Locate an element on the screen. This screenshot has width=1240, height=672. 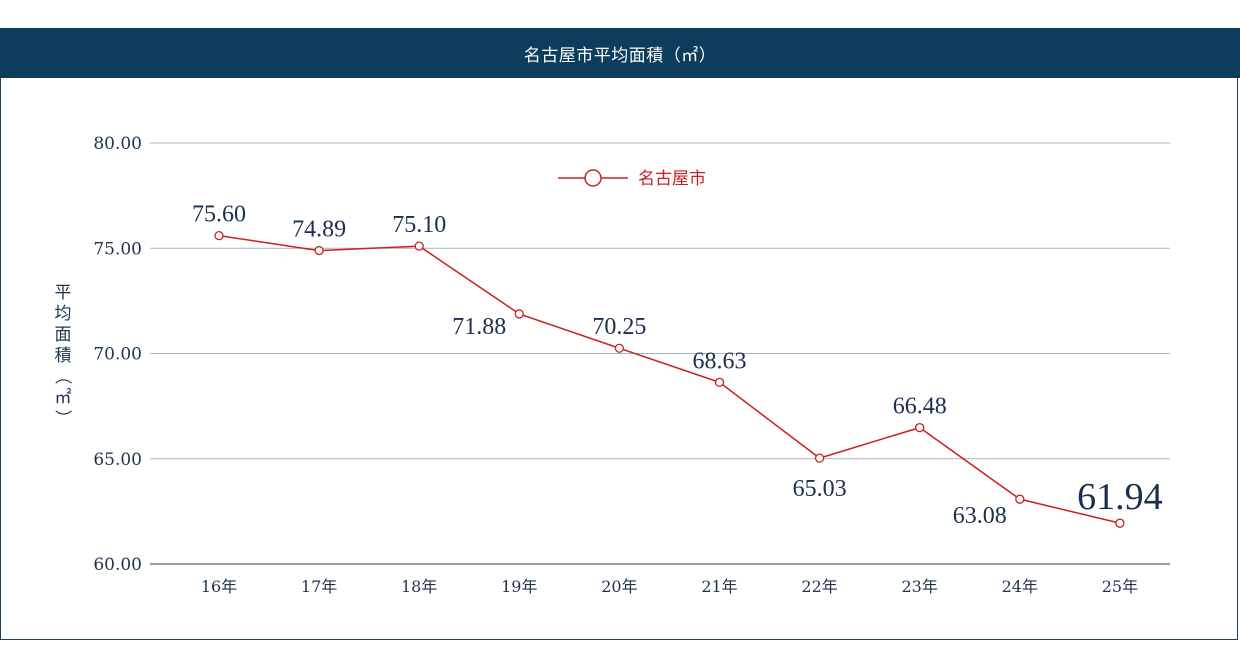
y-axis-label-char: 均 is located at coordinates (63, 314).